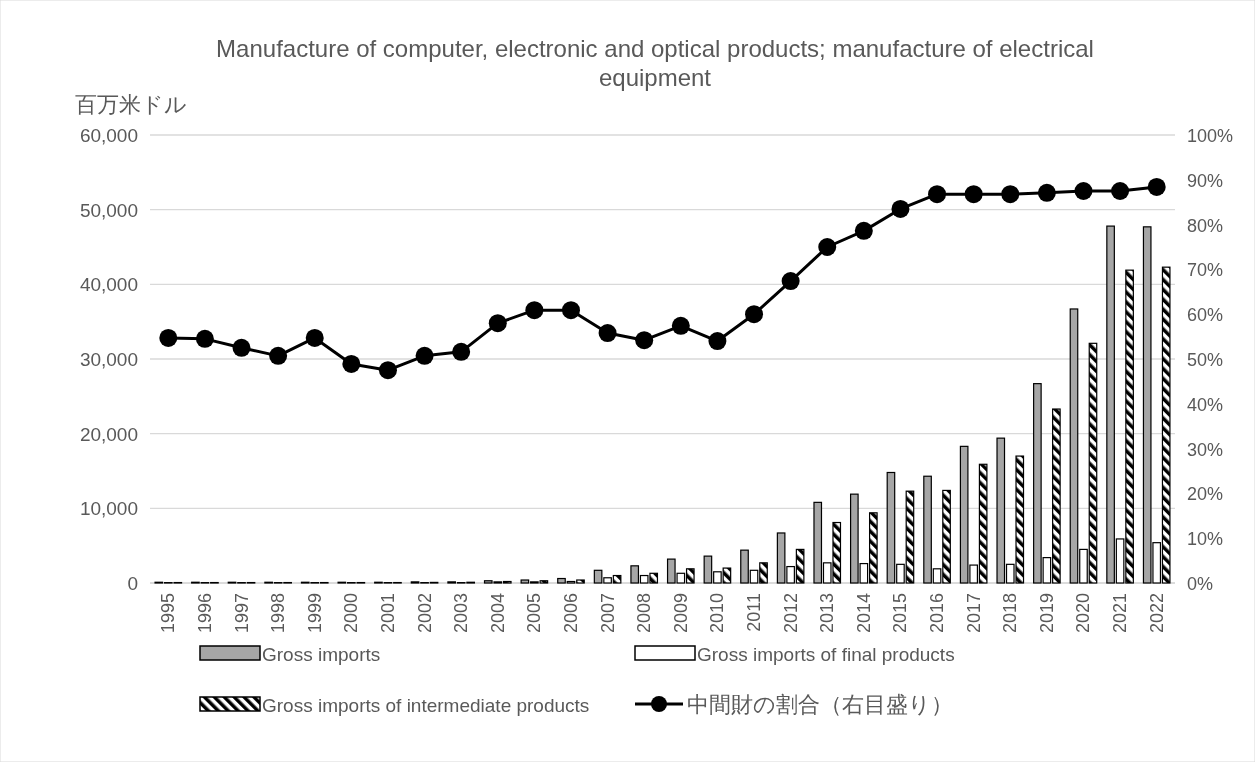  Describe the element at coordinates (1205, 315) in the screenshot. I see `y2-tick-label: 60%` at that location.